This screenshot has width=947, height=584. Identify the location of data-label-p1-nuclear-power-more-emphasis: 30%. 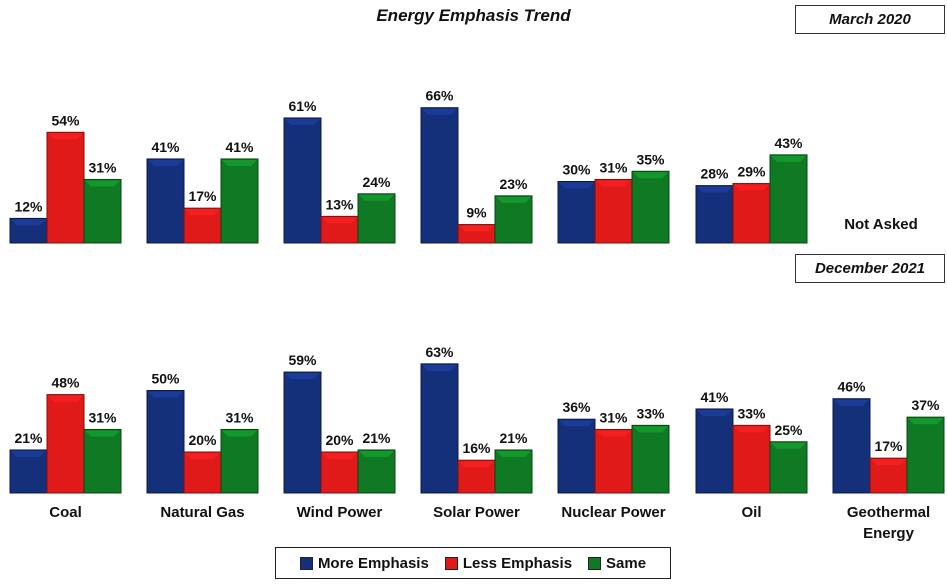
(576, 170).